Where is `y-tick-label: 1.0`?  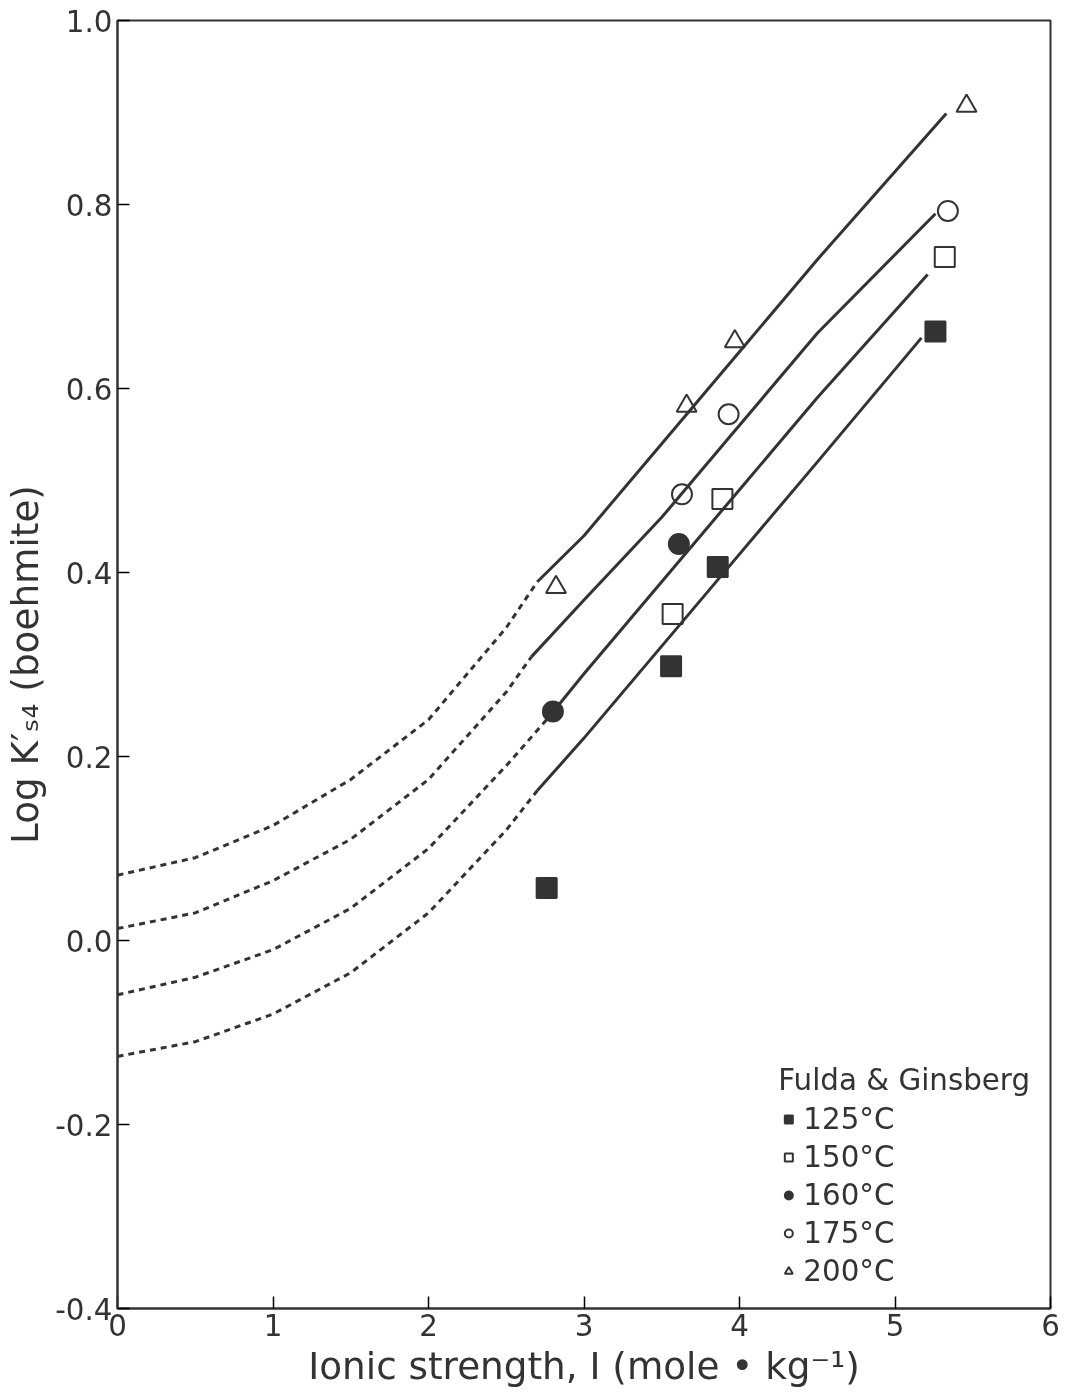 y-tick-label: 1.0 is located at coordinates (89, 21).